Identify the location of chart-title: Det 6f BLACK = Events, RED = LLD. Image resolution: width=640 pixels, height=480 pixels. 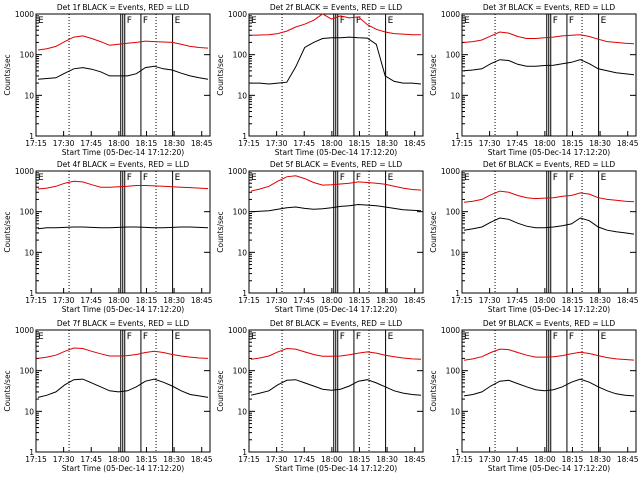
(549, 164).